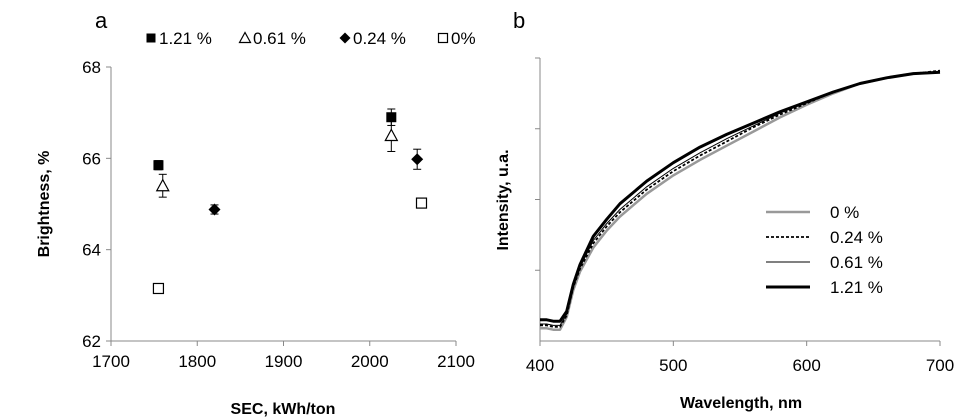 The image size is (966, 417). Describe the element at coordinates (283, 409) in the screenshot. I see `panel-a-x-axis-label: SEC, kWh/ton` at that location.